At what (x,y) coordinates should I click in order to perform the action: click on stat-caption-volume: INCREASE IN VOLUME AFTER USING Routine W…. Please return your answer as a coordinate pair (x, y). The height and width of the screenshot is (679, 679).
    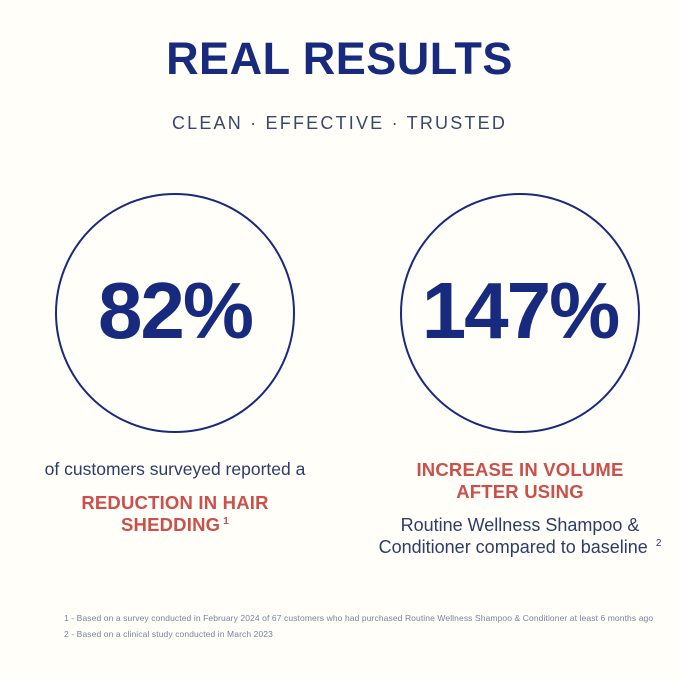
    Looking at the image, I should click on (520, 508).